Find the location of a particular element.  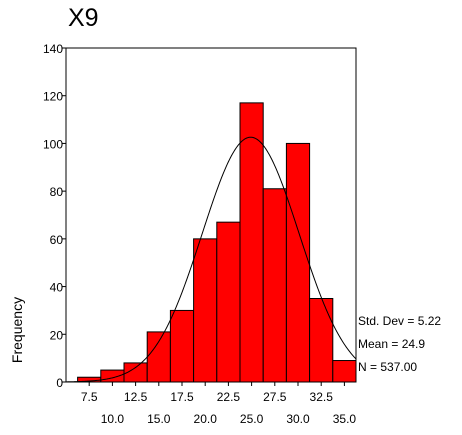

y-tick-label: 40 is located at coordinates (57, 288).